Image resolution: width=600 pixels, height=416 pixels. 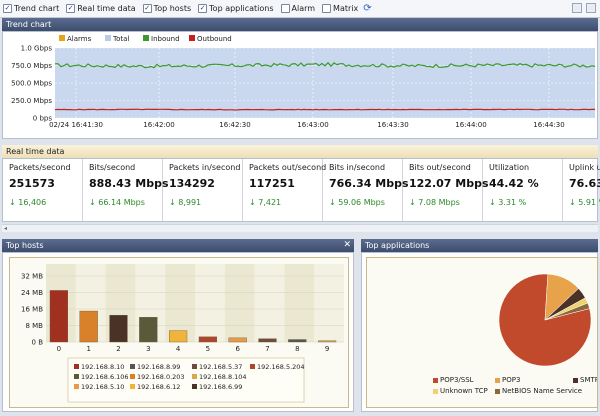 I want to click on metric-delta: ↓ 8,991, so click(x=185, y=202).